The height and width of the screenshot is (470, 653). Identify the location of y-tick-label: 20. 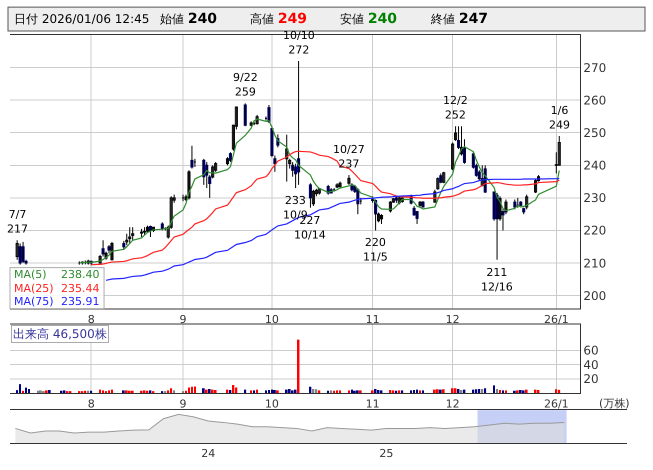
(591, 379).